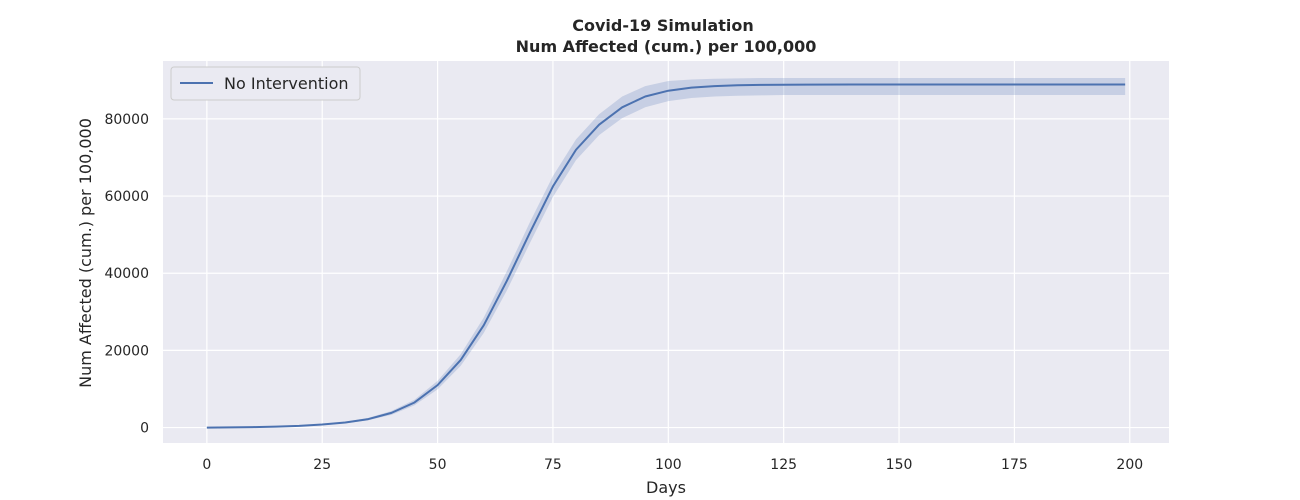  What do you see at coordinates (668, 465) in the screenshot?
I see `x-tick-label: 100` at bounding box center [668, 465].